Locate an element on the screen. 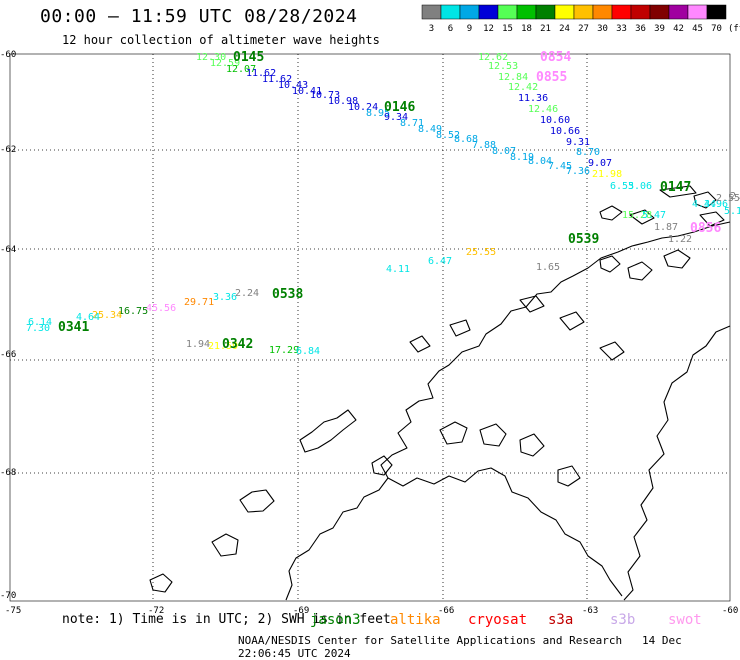  wave-height-value: 25.34 is located at coordinates (107, 315).